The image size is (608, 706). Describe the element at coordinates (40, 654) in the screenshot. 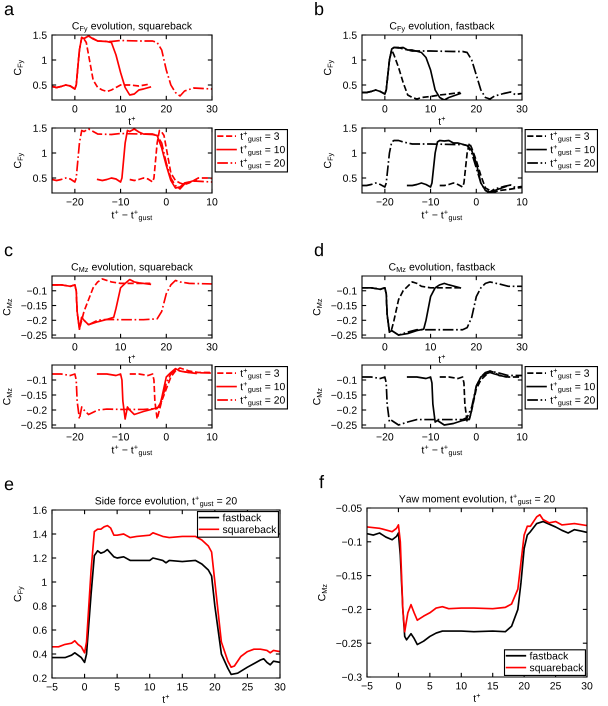

I see `y-tick-label: 0.4` at that location.